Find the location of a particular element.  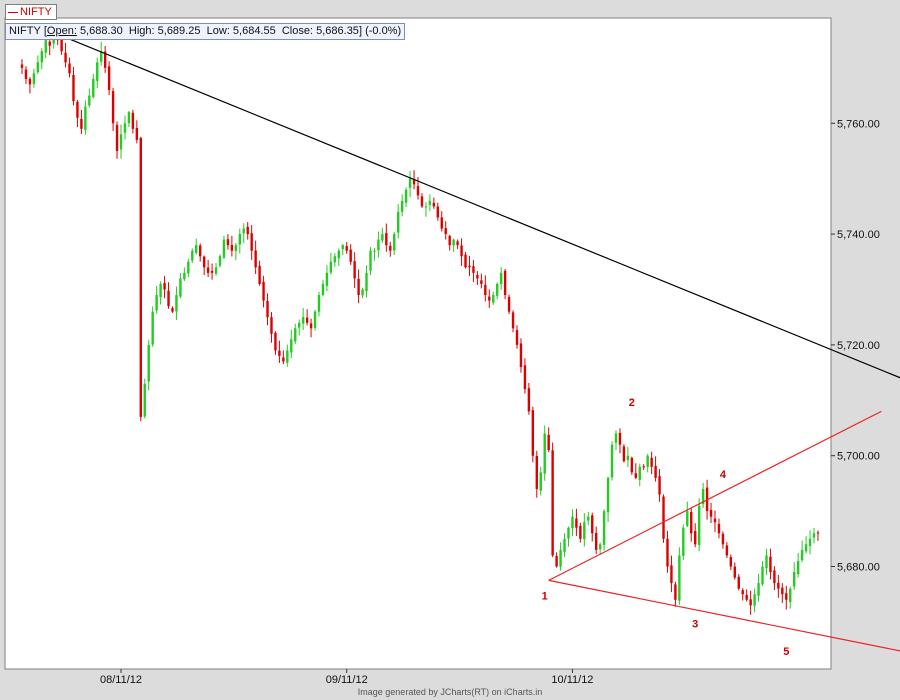

y-tick-label: 5,740.00 is located at coordinates (858, 235).